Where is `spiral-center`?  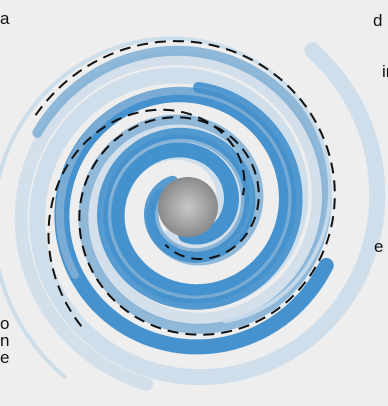 spiral-center is located at coordinates (188, 207).